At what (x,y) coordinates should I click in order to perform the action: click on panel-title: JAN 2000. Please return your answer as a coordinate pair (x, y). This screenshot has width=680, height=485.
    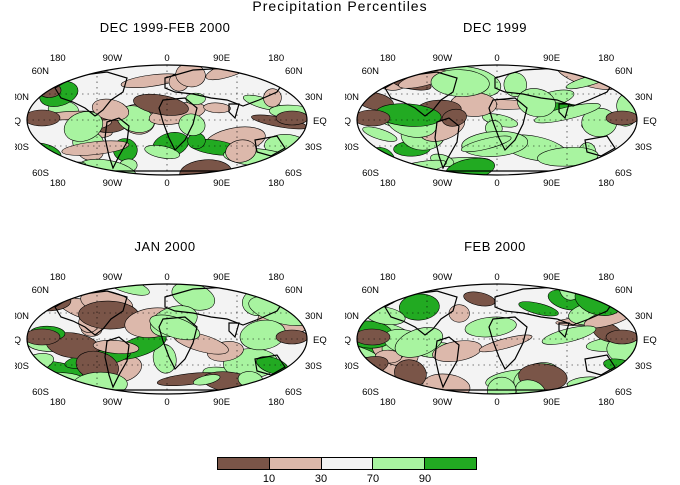
    Looking at the image, I should click on (165, 246).